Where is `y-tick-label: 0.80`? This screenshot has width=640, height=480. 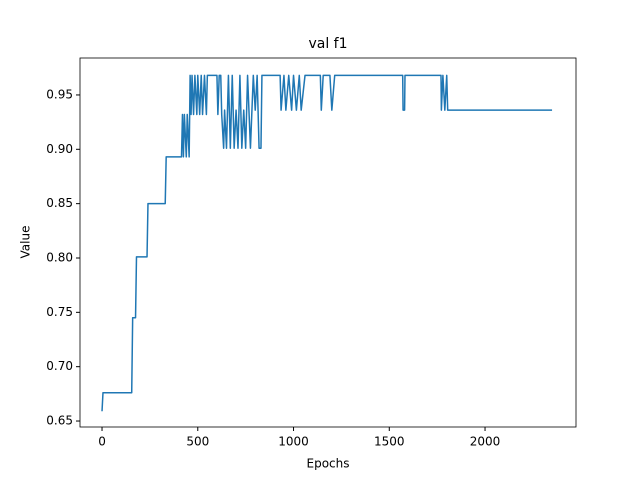
y-tick-label: 0.80 is located at coordinates (59, 257).